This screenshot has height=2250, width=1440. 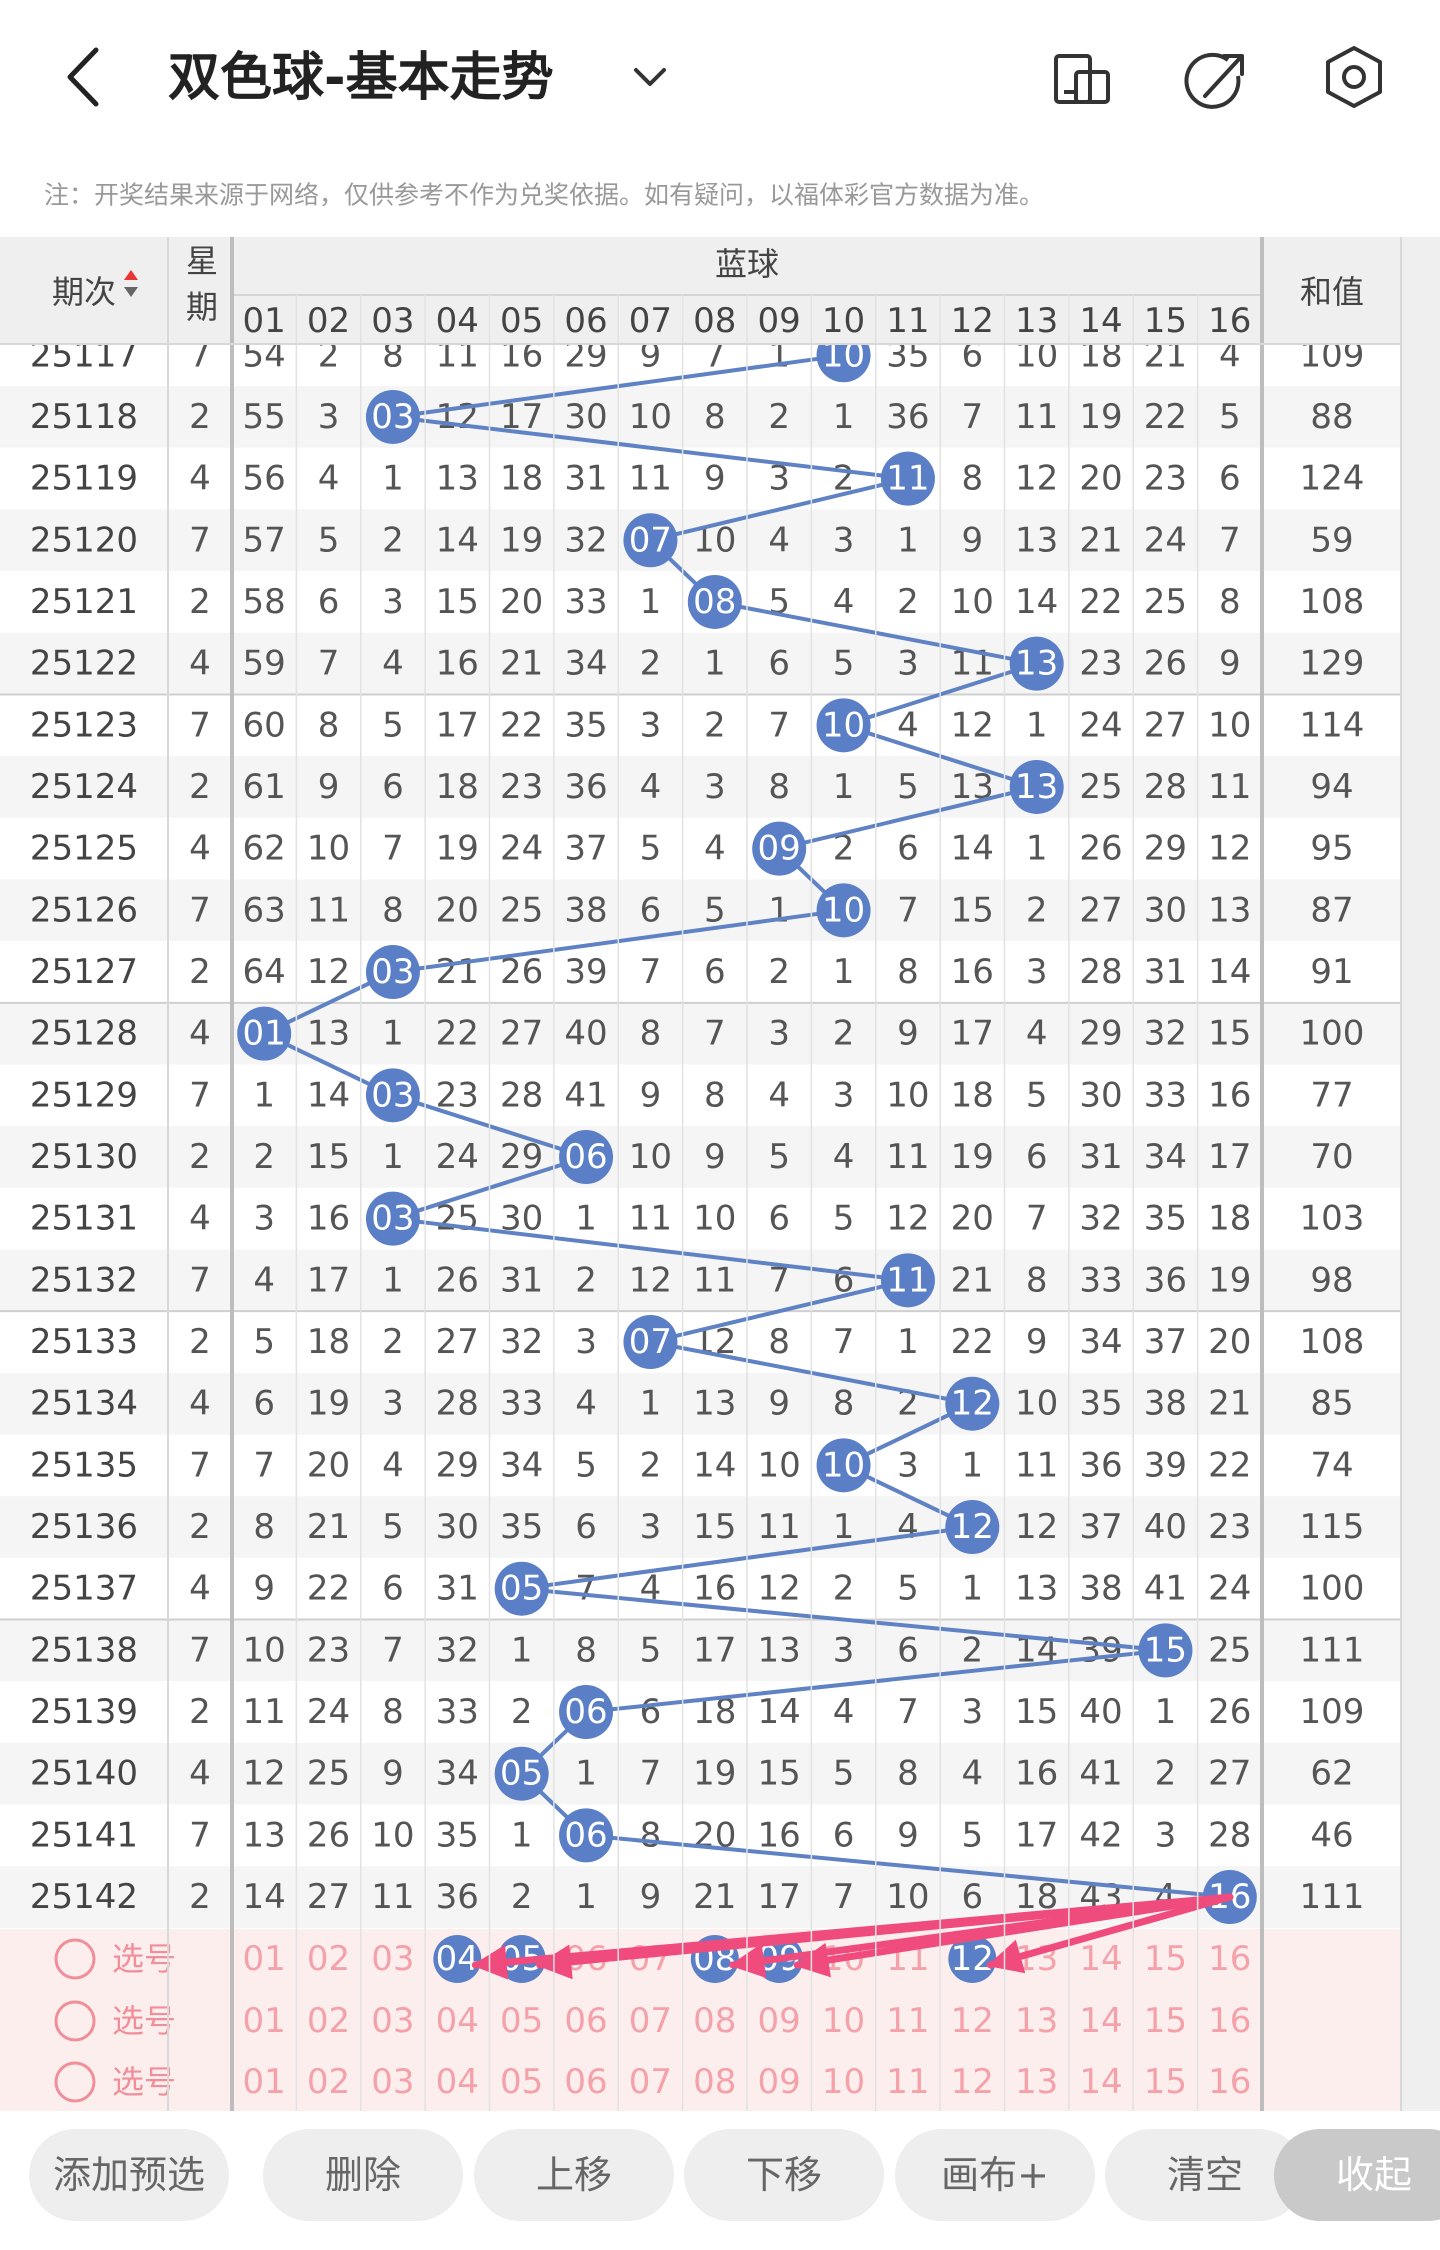 I want to click on miss-count: 12, so click(x=264, y=1774).